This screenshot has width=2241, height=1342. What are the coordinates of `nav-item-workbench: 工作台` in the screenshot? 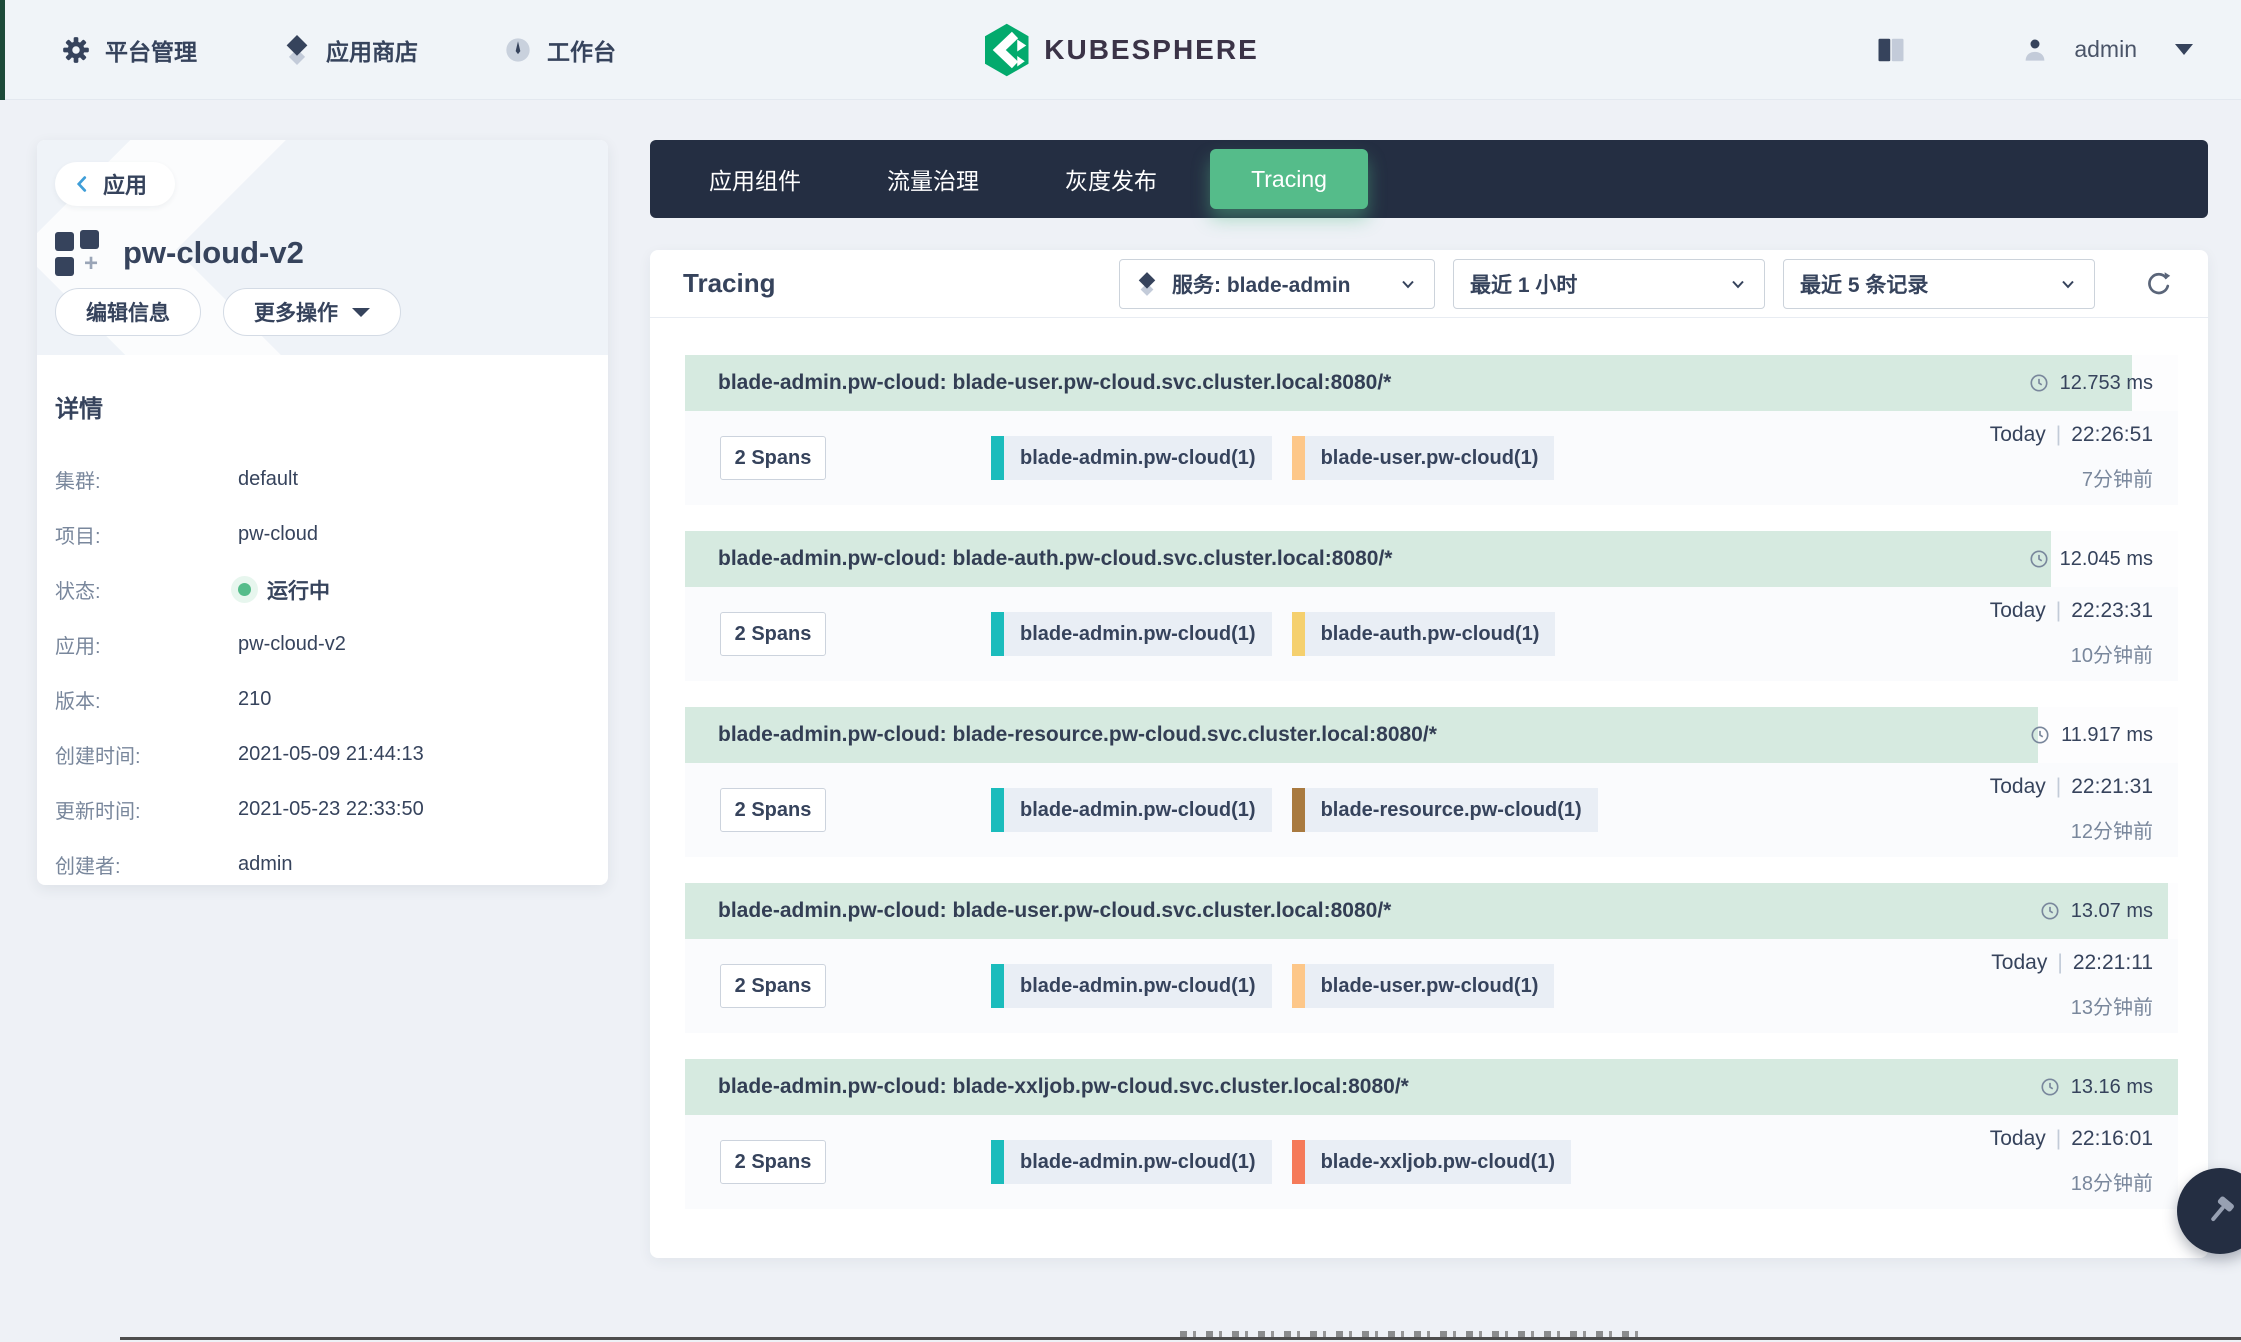 It's located at (560, 50).